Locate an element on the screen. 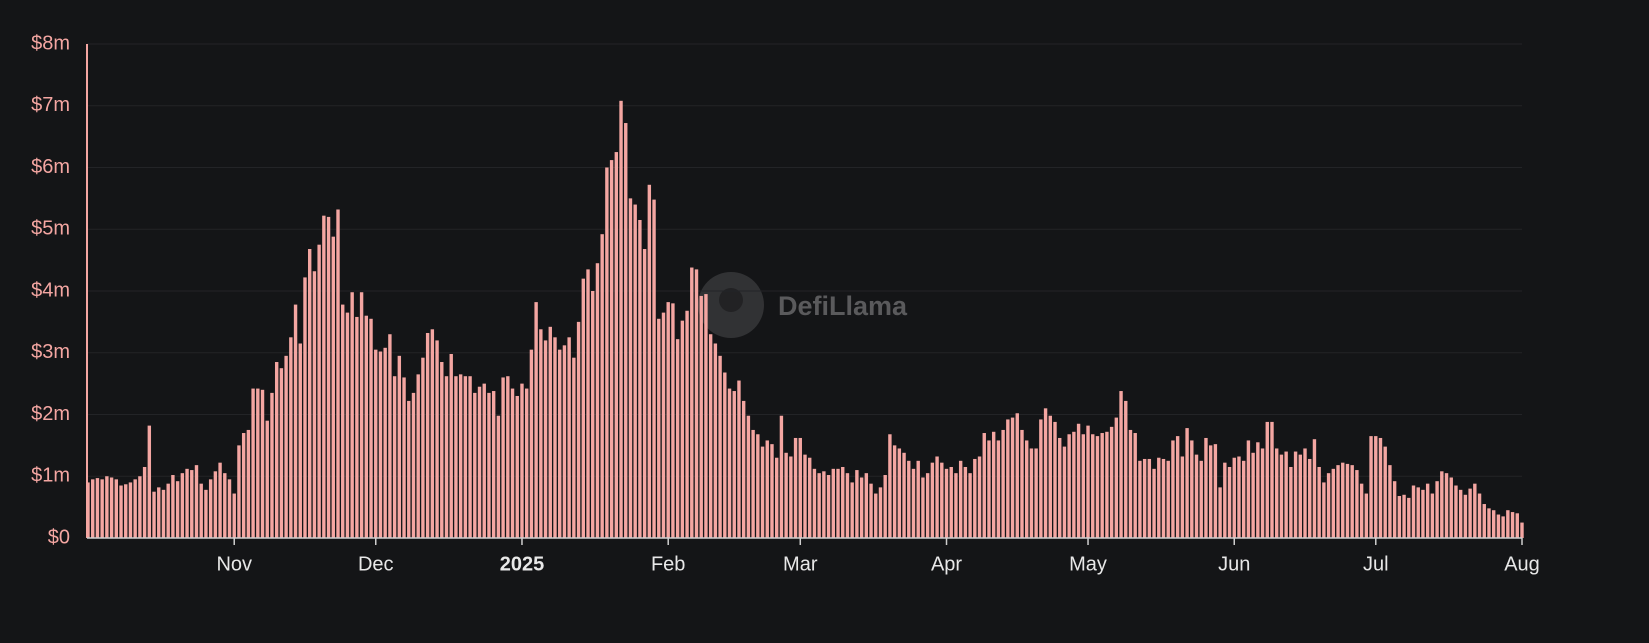 This screenshot has width=1649, height=643. x-tick-label: 2025 is located at coordinates (522, 564).